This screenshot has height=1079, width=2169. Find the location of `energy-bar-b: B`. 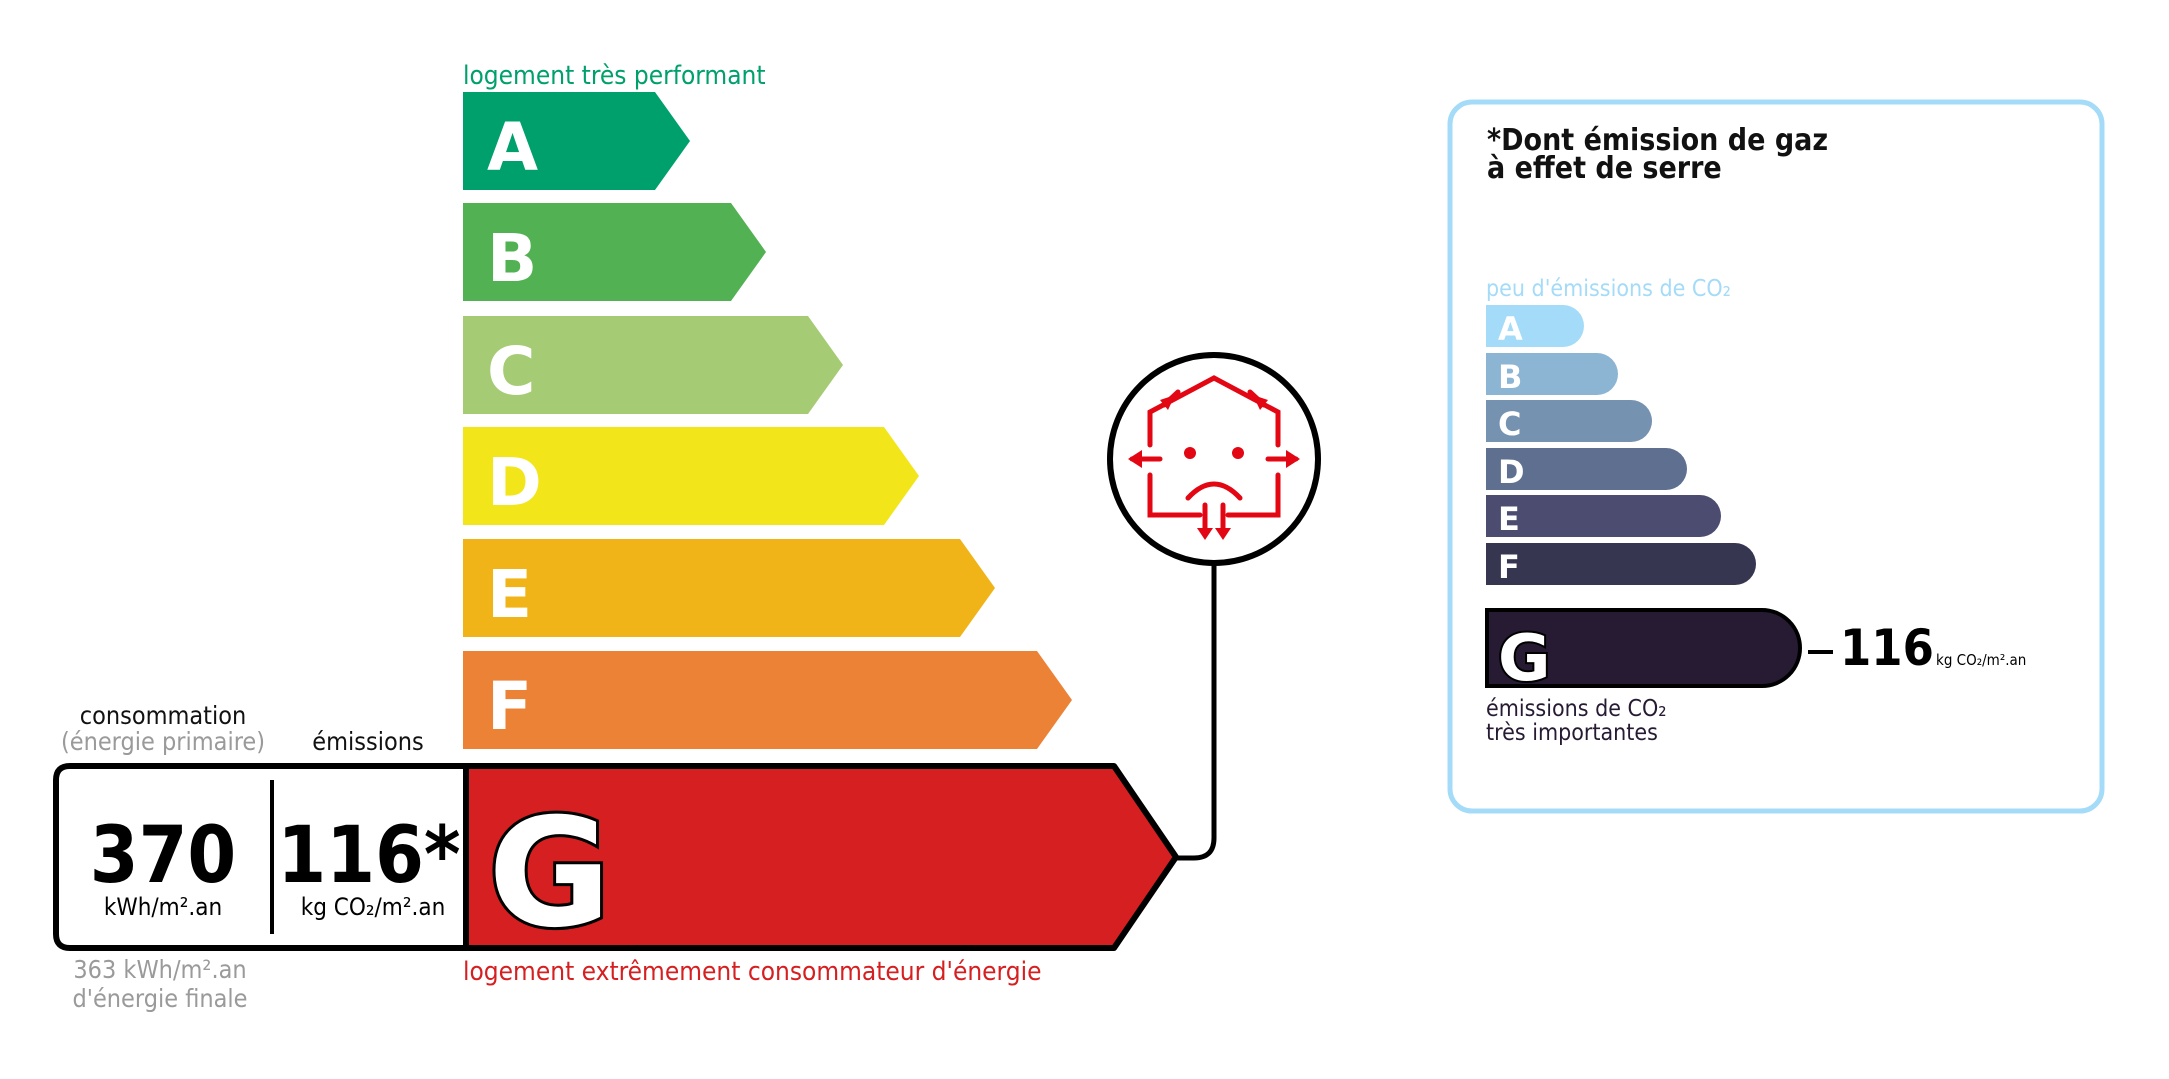

energy-bar-b: B is located at coordinates (614, 252).